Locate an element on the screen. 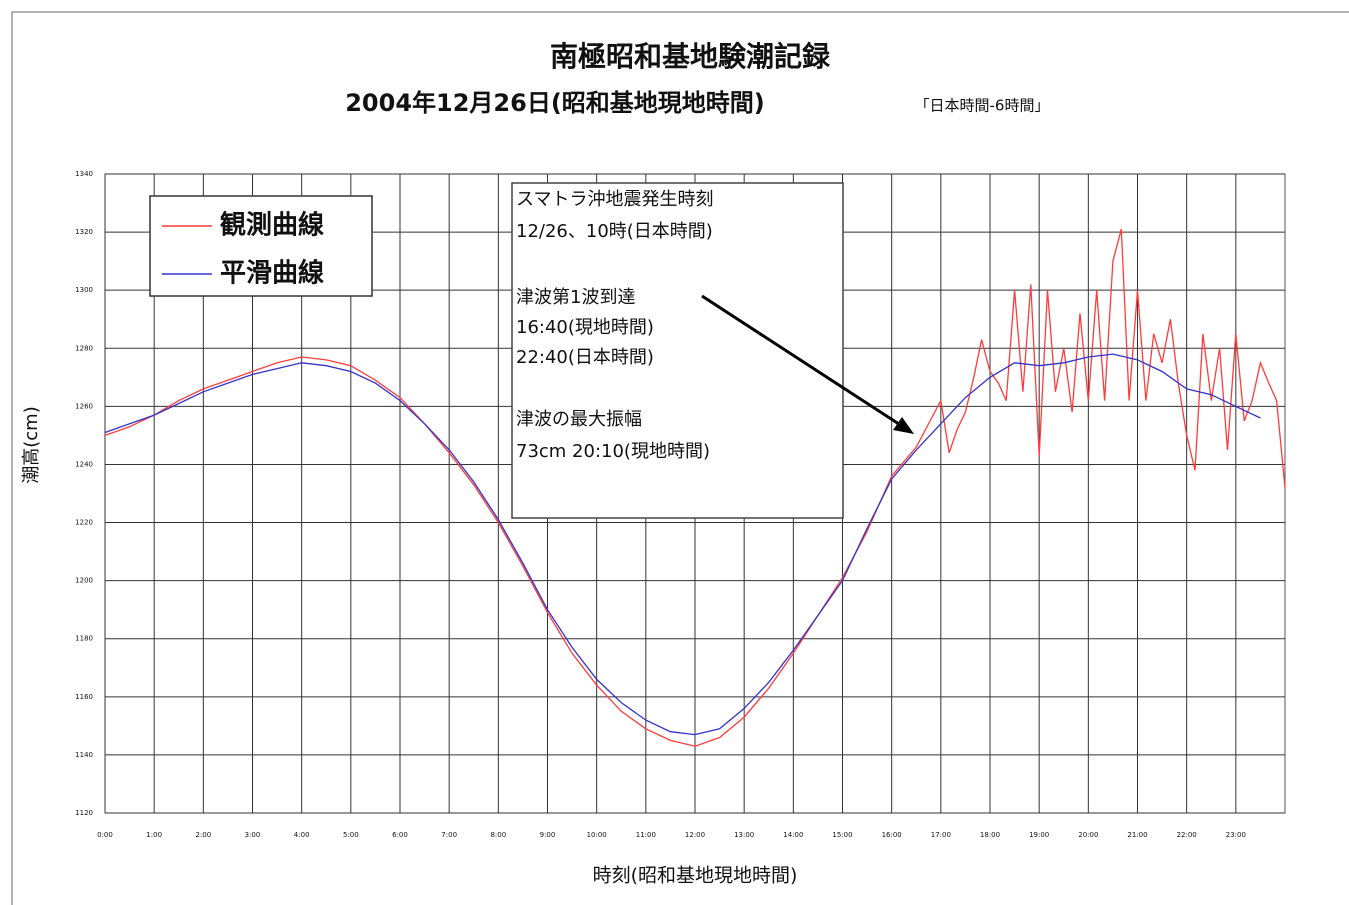 The height and width of the screenshot is (905, 1349). x-tick-label: 22:00 is located at coordinates (1187, 835).